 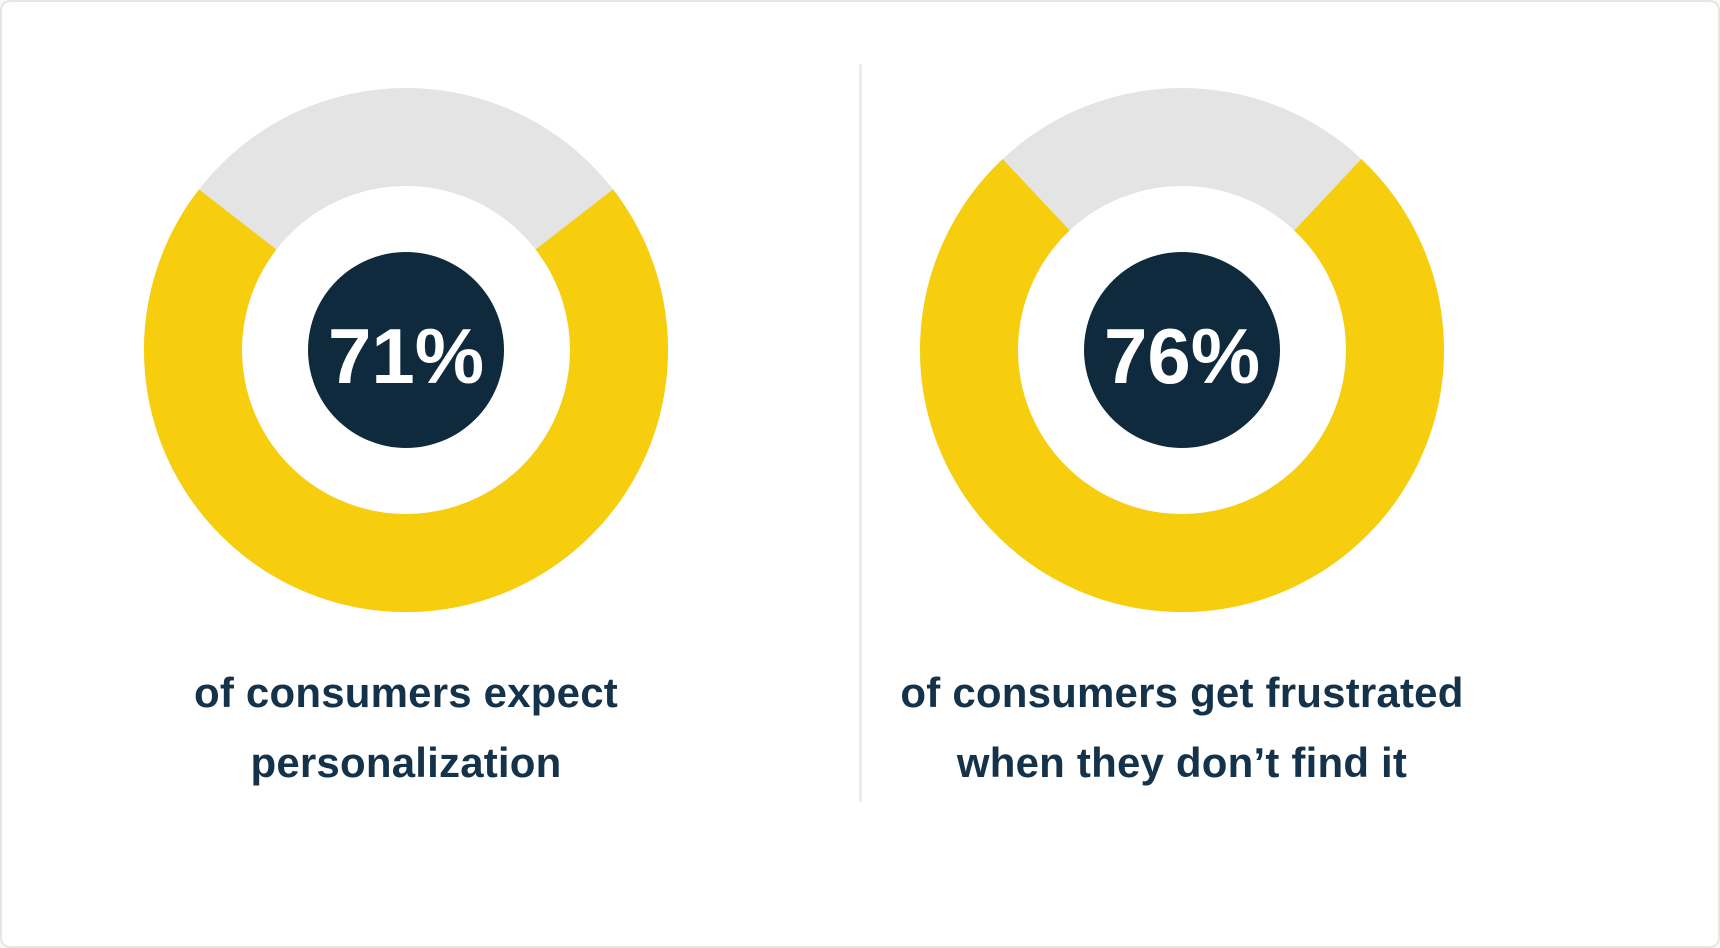 What do you see at coordinates (406, 728) in the screenshot?
I see `stat-caption: of consumers expect personalization` at bounding box center [406, 728].